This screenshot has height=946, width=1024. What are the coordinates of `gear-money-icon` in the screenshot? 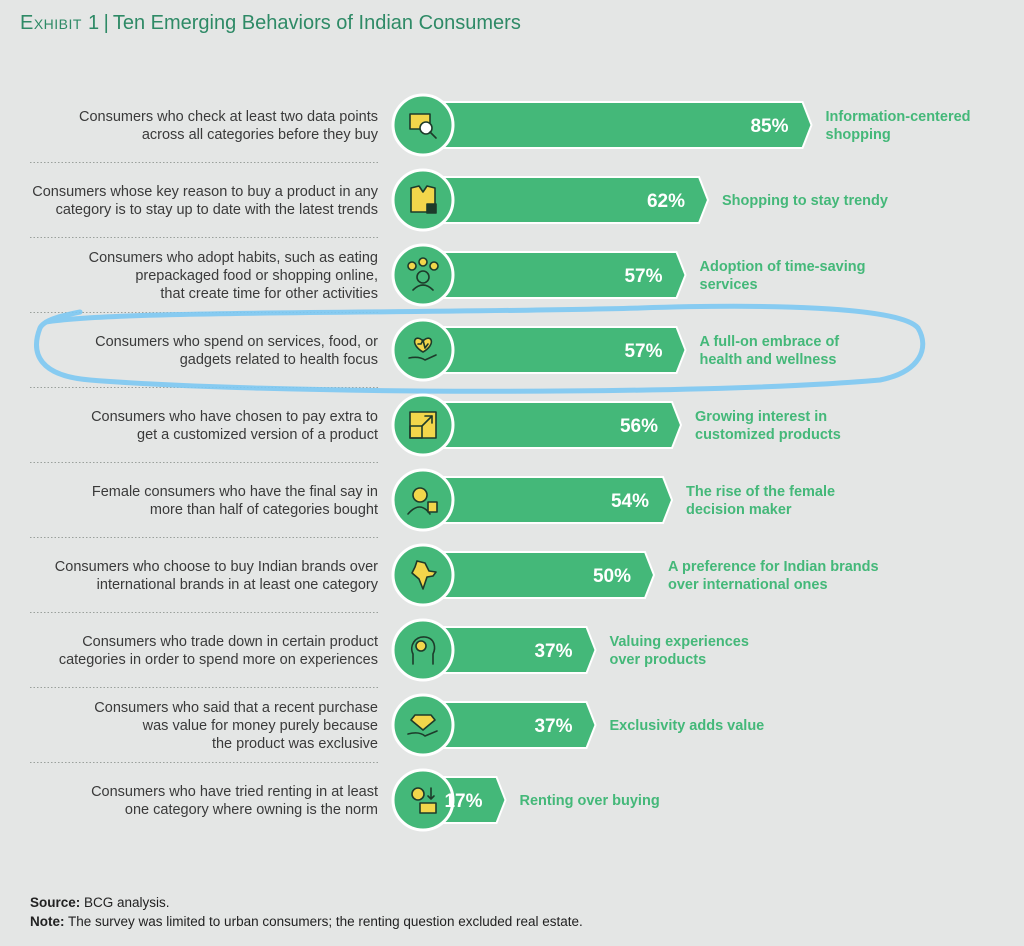 It's located at (424, 800).